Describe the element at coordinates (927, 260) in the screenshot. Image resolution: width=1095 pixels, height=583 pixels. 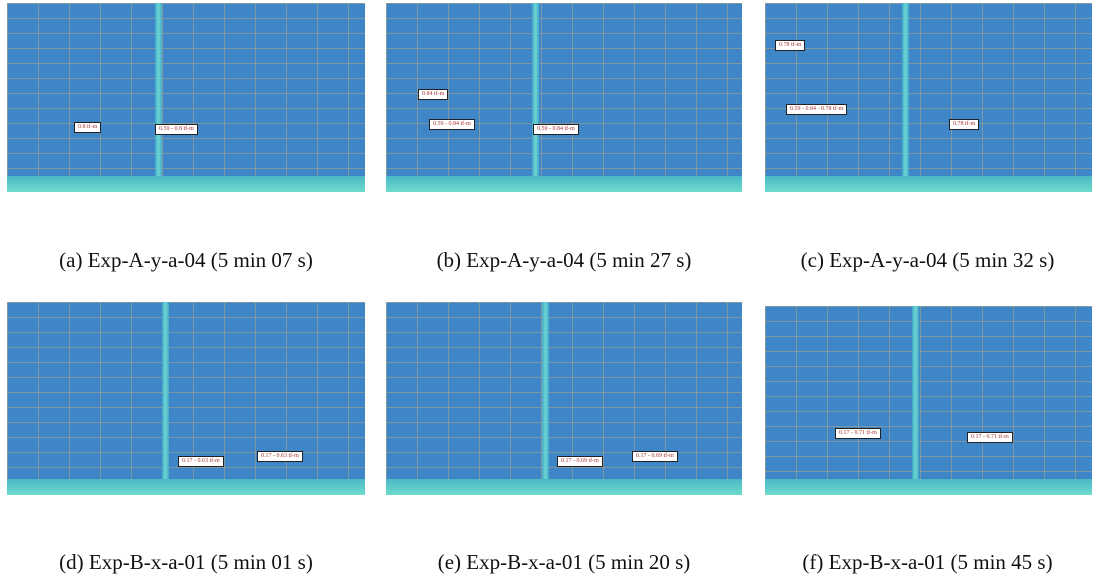
I see `caption: (c) Exp-A-y-a-04 (5 min 32 s)` at that location.